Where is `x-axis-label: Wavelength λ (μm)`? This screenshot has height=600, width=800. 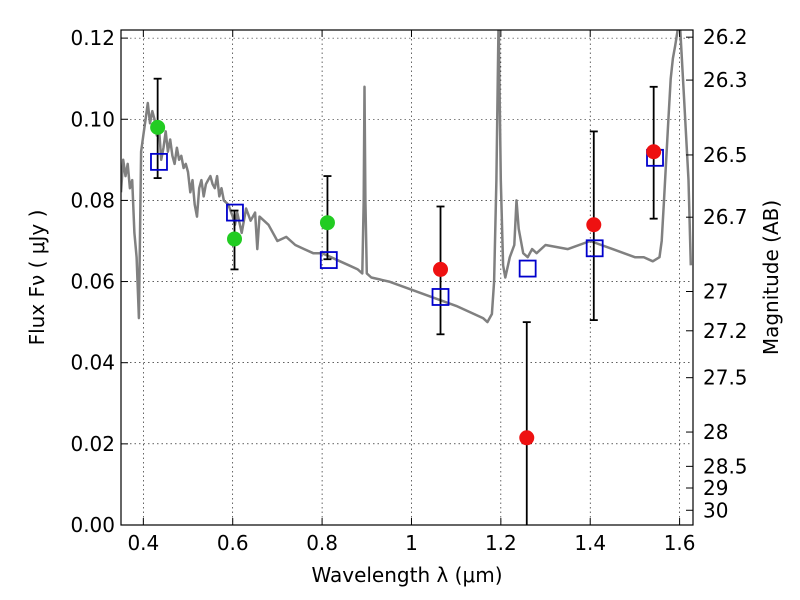 x-axis-label: Wavelength λ (μm) is located at coordinates (406, 575).